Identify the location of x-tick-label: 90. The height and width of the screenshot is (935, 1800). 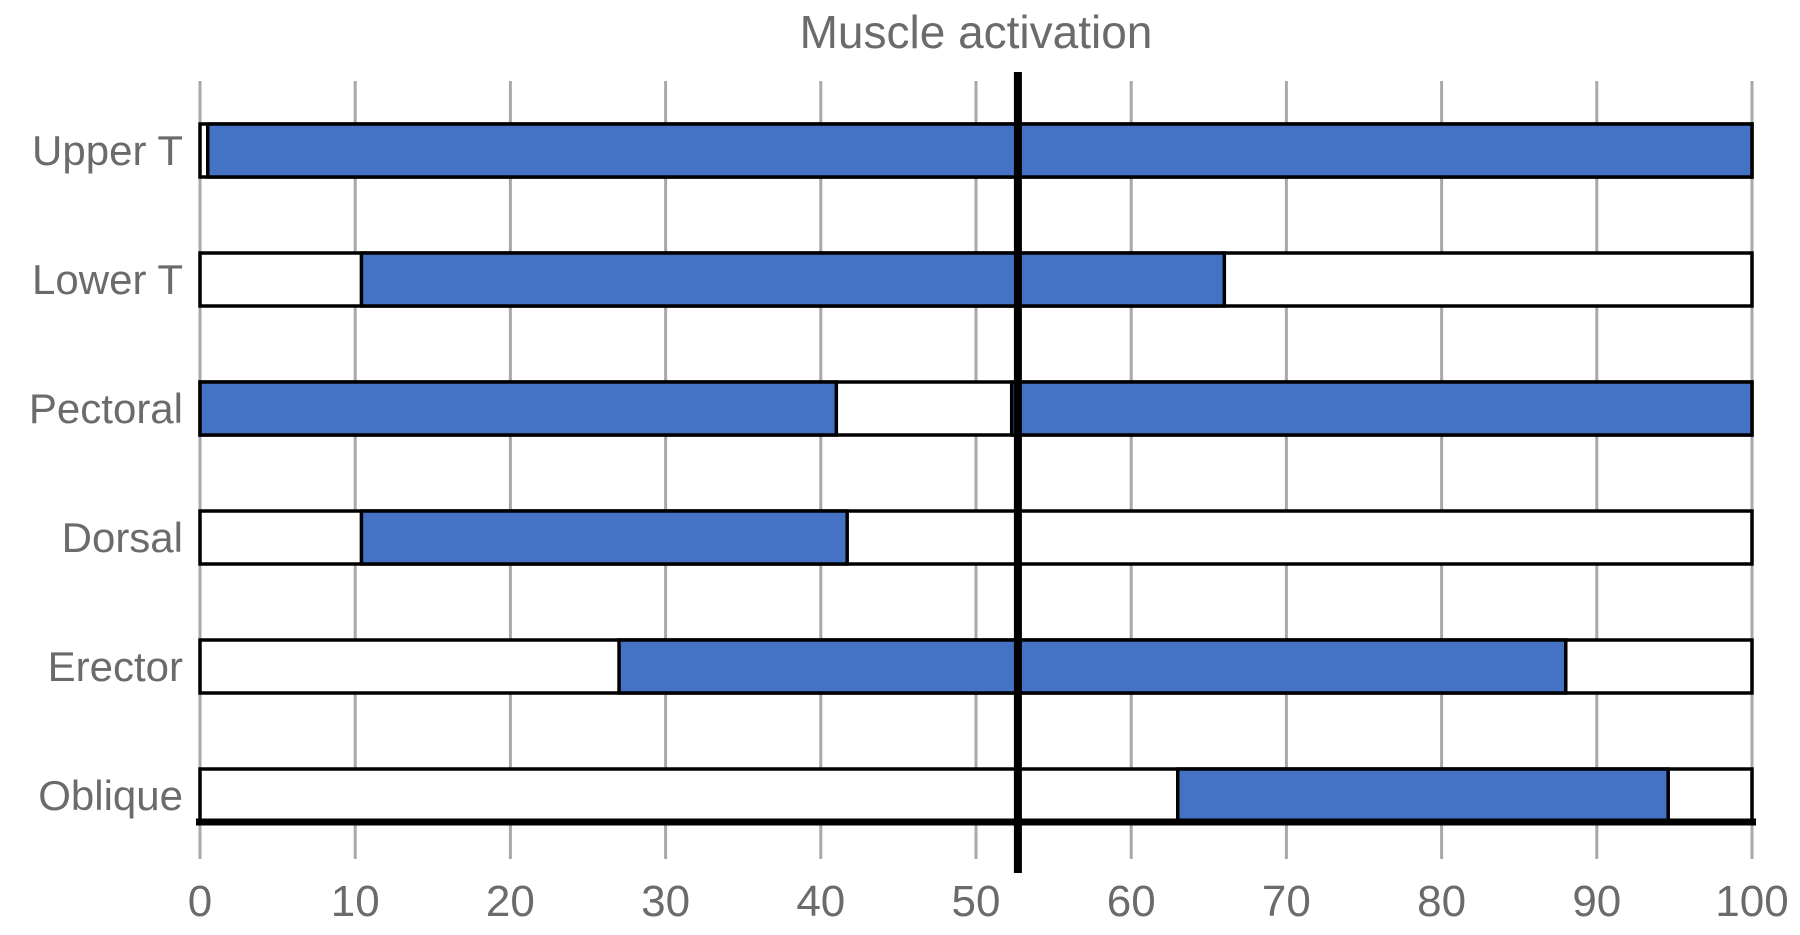
(1596, 901).